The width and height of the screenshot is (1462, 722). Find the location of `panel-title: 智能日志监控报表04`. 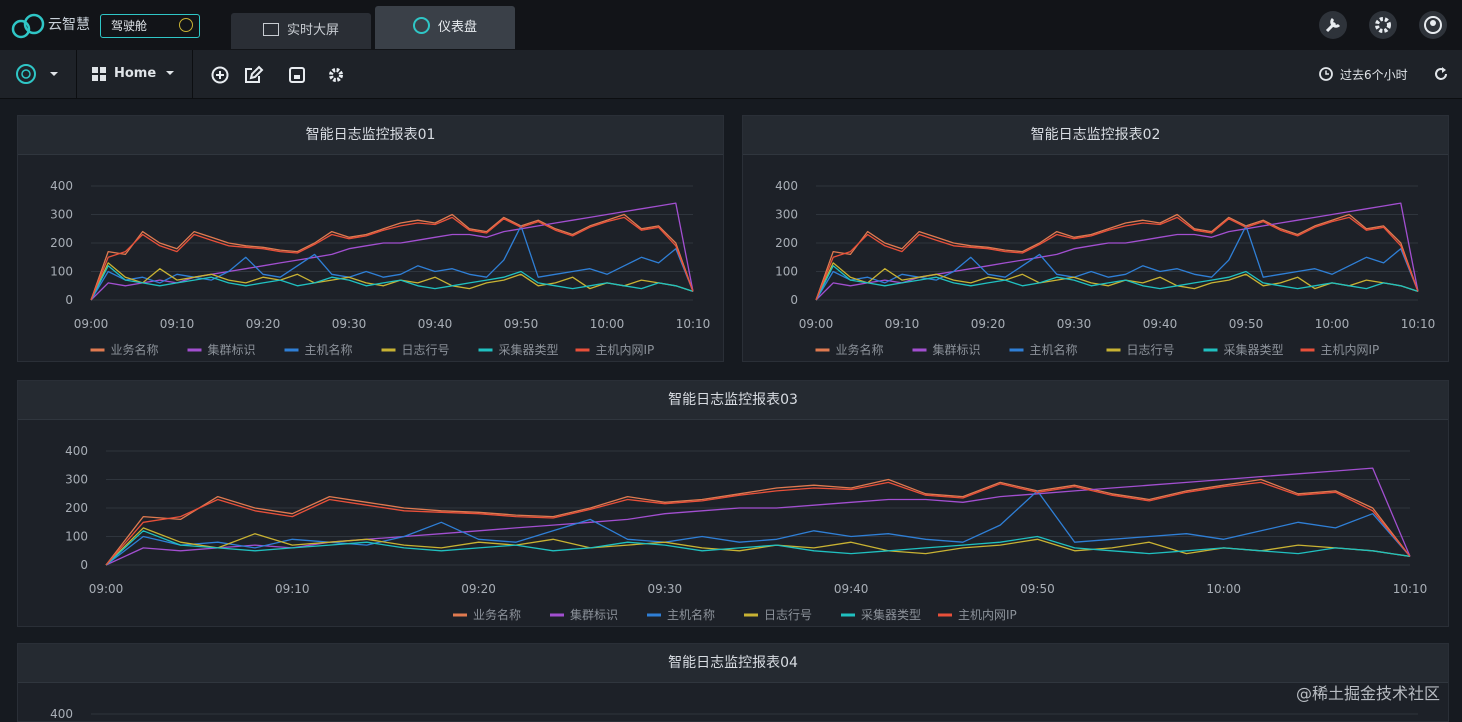

panel-title: 智能日志监控报表04 is located at coordinates (733, 663).